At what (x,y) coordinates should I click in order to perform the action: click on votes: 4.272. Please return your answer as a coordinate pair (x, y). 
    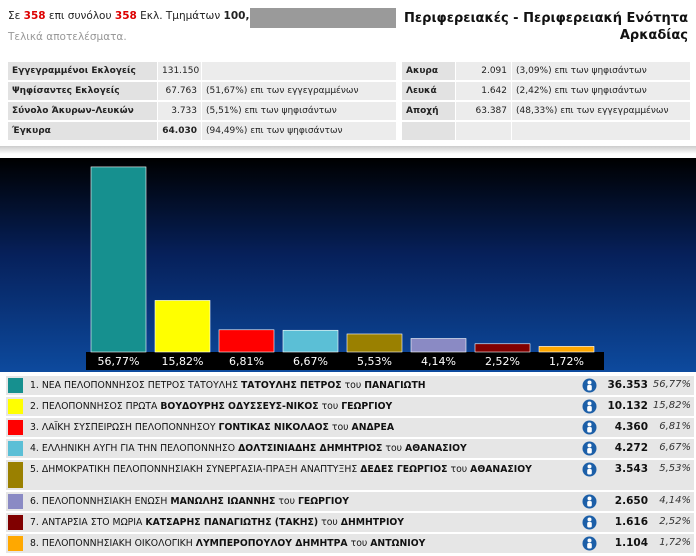
    Looking at the image, I should click on (631, 448).